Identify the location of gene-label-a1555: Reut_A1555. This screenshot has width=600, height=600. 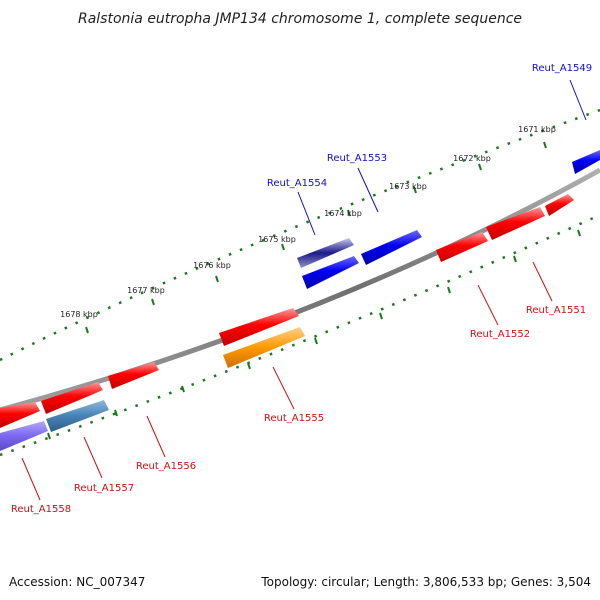
(294, 418).